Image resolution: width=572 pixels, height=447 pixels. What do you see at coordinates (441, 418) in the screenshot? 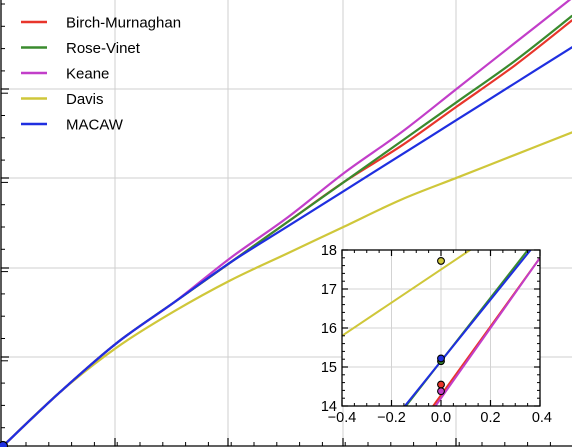
I see `inset-x-tick-label: 0.0` at bounding box center [441, 418].